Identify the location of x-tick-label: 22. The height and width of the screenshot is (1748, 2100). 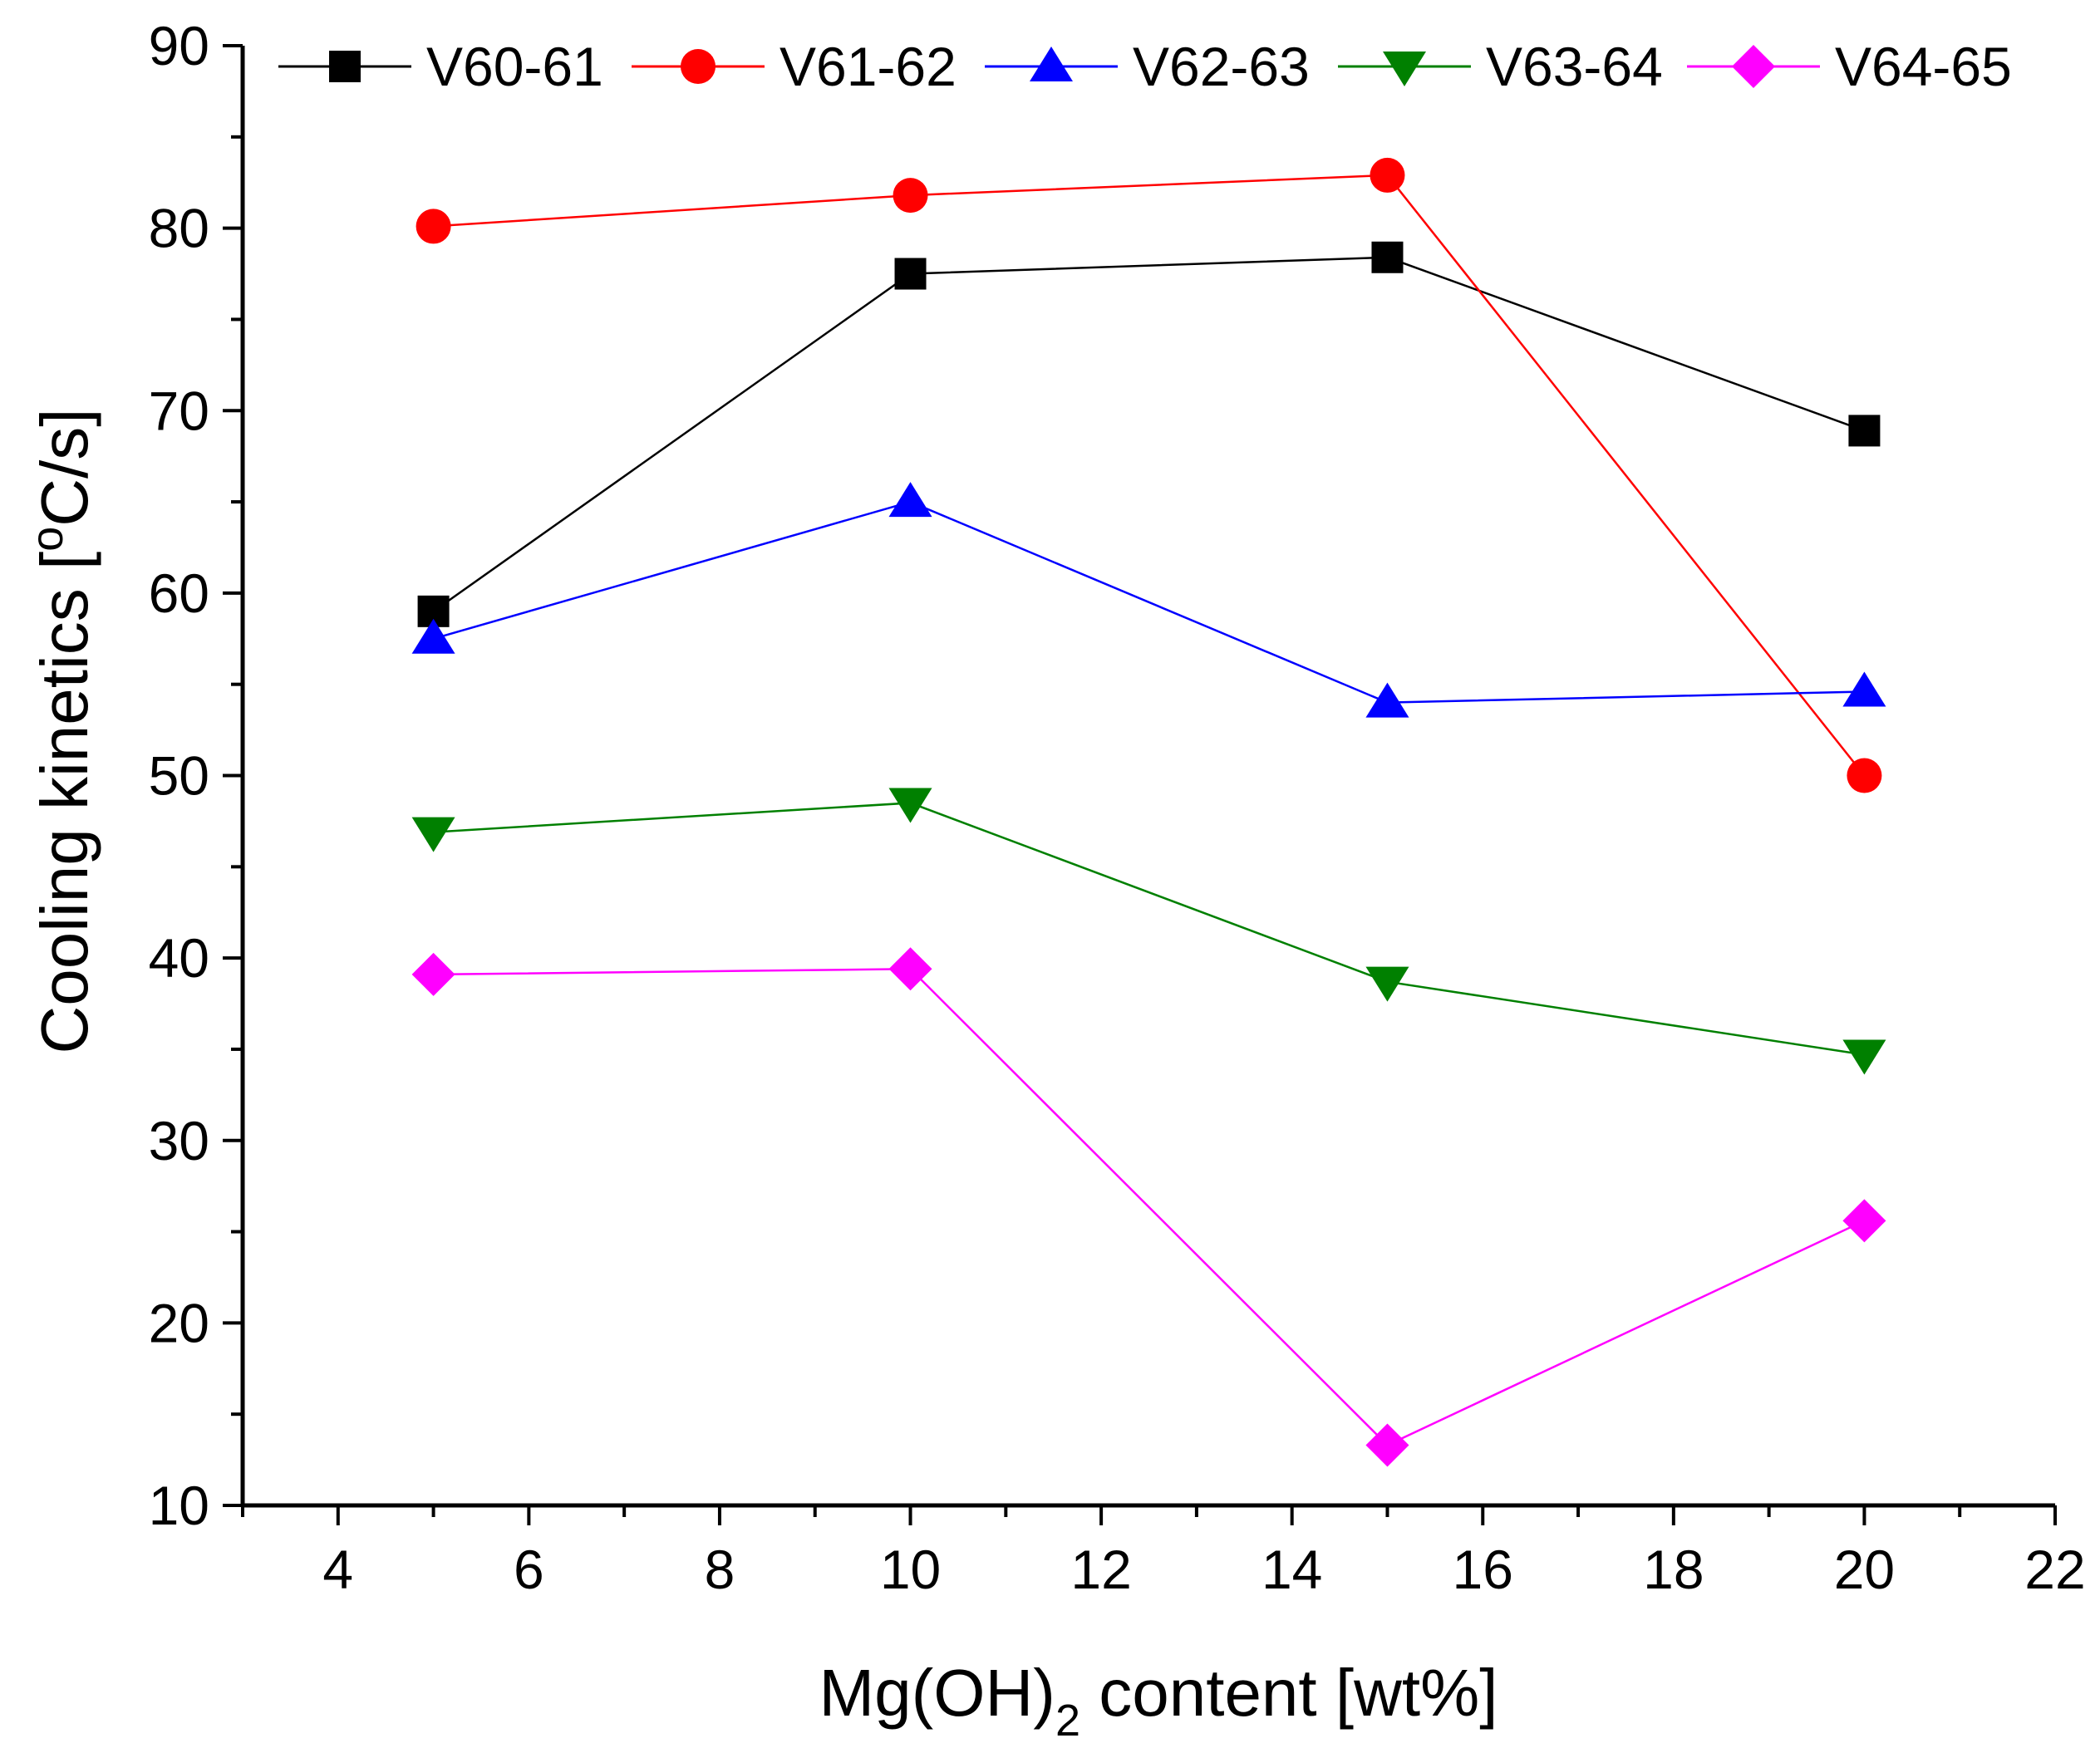
(2054, 1569).